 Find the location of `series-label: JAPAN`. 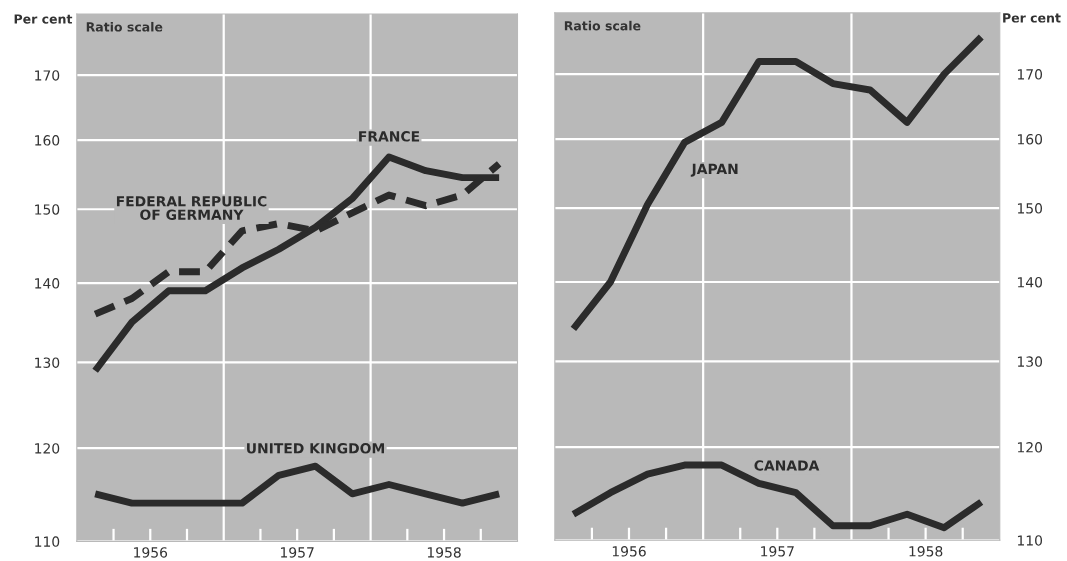

series-label: JAPAN is located at coordinates (714, 170).